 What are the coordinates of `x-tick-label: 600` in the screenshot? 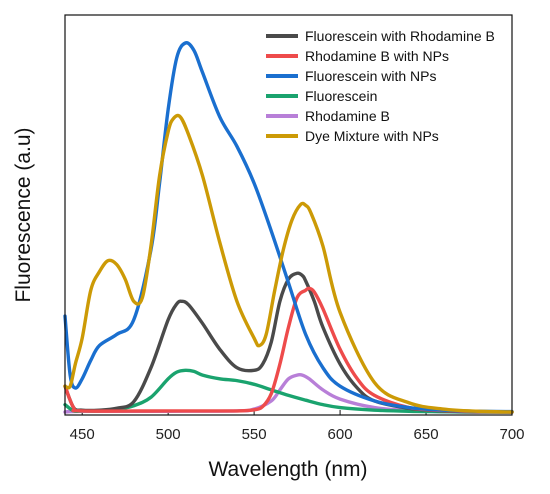 It's located at (340, 434).